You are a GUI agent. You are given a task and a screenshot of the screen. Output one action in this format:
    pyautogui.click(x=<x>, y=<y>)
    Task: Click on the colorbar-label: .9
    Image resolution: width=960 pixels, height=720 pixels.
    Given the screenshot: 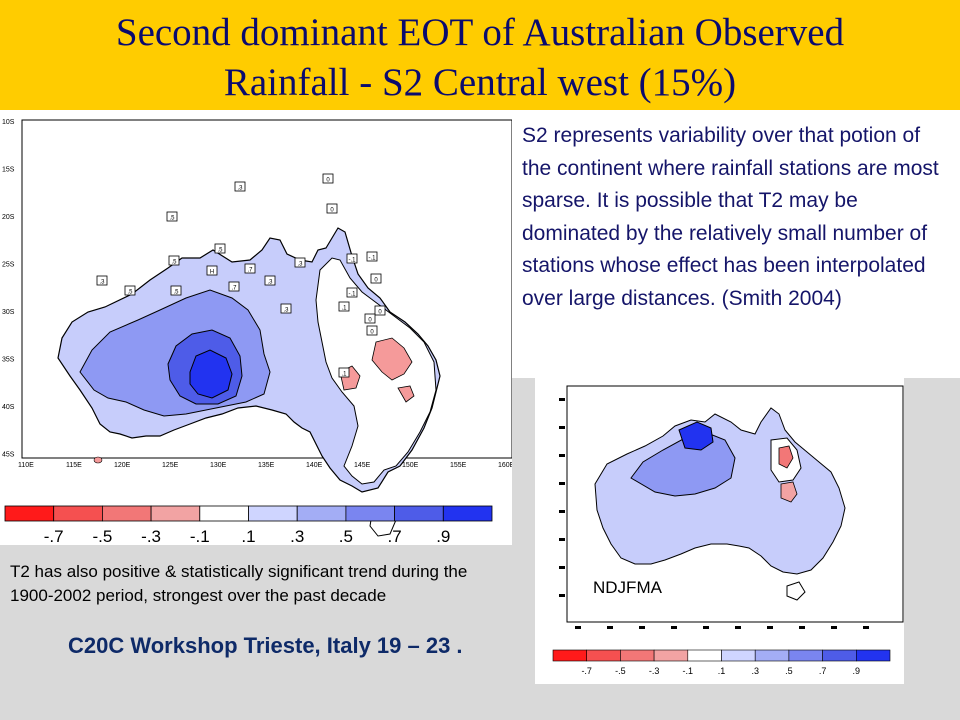 What is the action you would take?
    pyautogui.click(x=857, y=671)
    